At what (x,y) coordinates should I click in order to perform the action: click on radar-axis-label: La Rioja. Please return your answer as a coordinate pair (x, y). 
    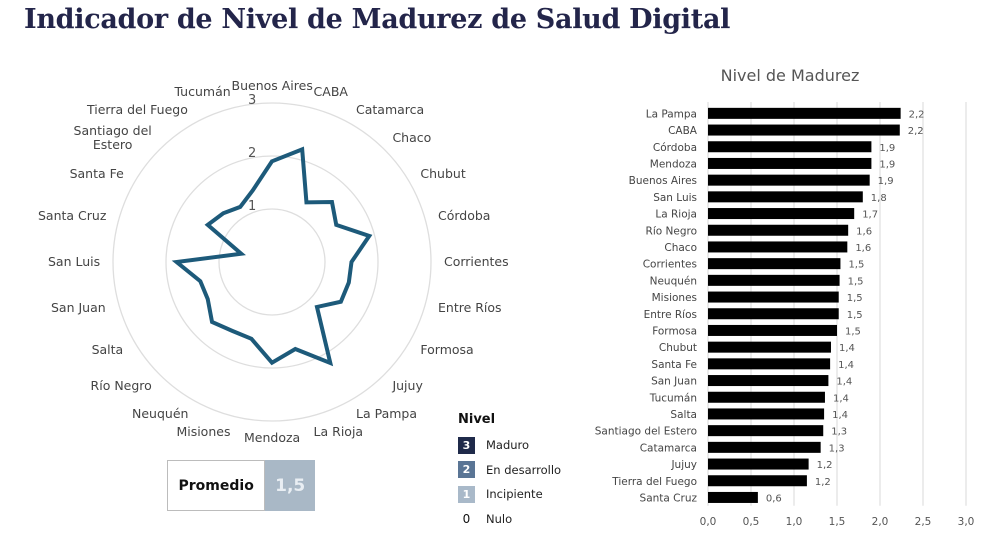
    Looking at the image, I should click on (338, 431).